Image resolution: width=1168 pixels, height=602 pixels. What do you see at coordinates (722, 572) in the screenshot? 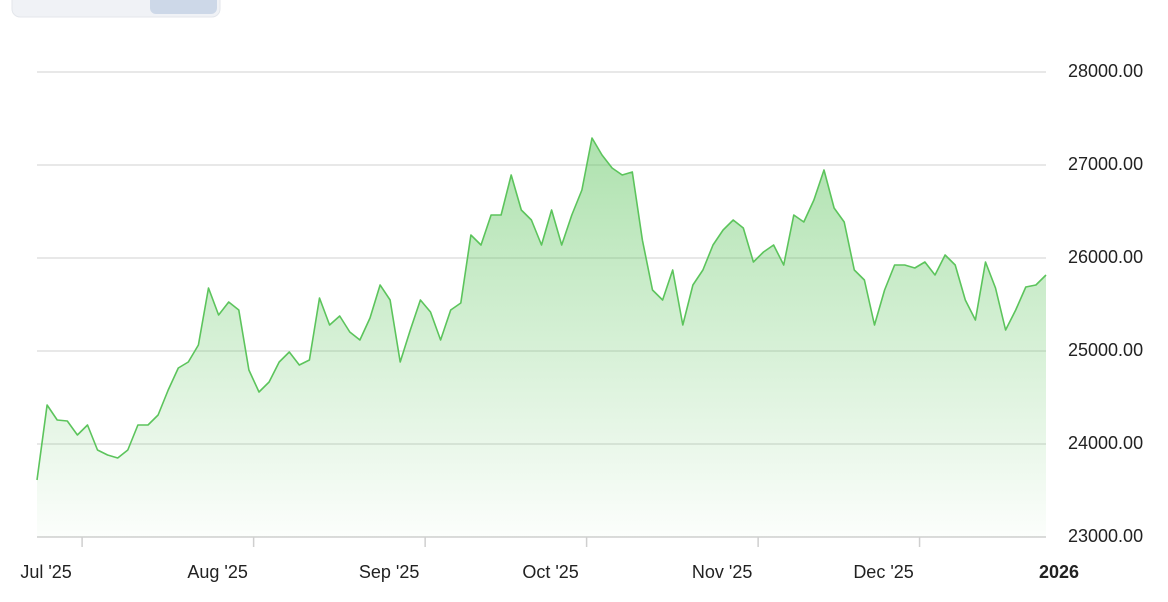
I see `x-tick-label: Nov '25` at bounding box center [722, 572].